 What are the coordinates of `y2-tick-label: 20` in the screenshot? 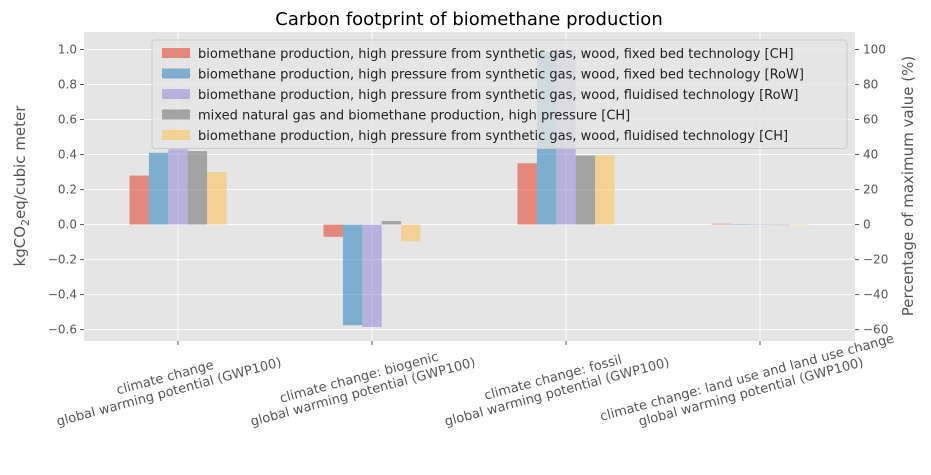 It's located at (870, 190).